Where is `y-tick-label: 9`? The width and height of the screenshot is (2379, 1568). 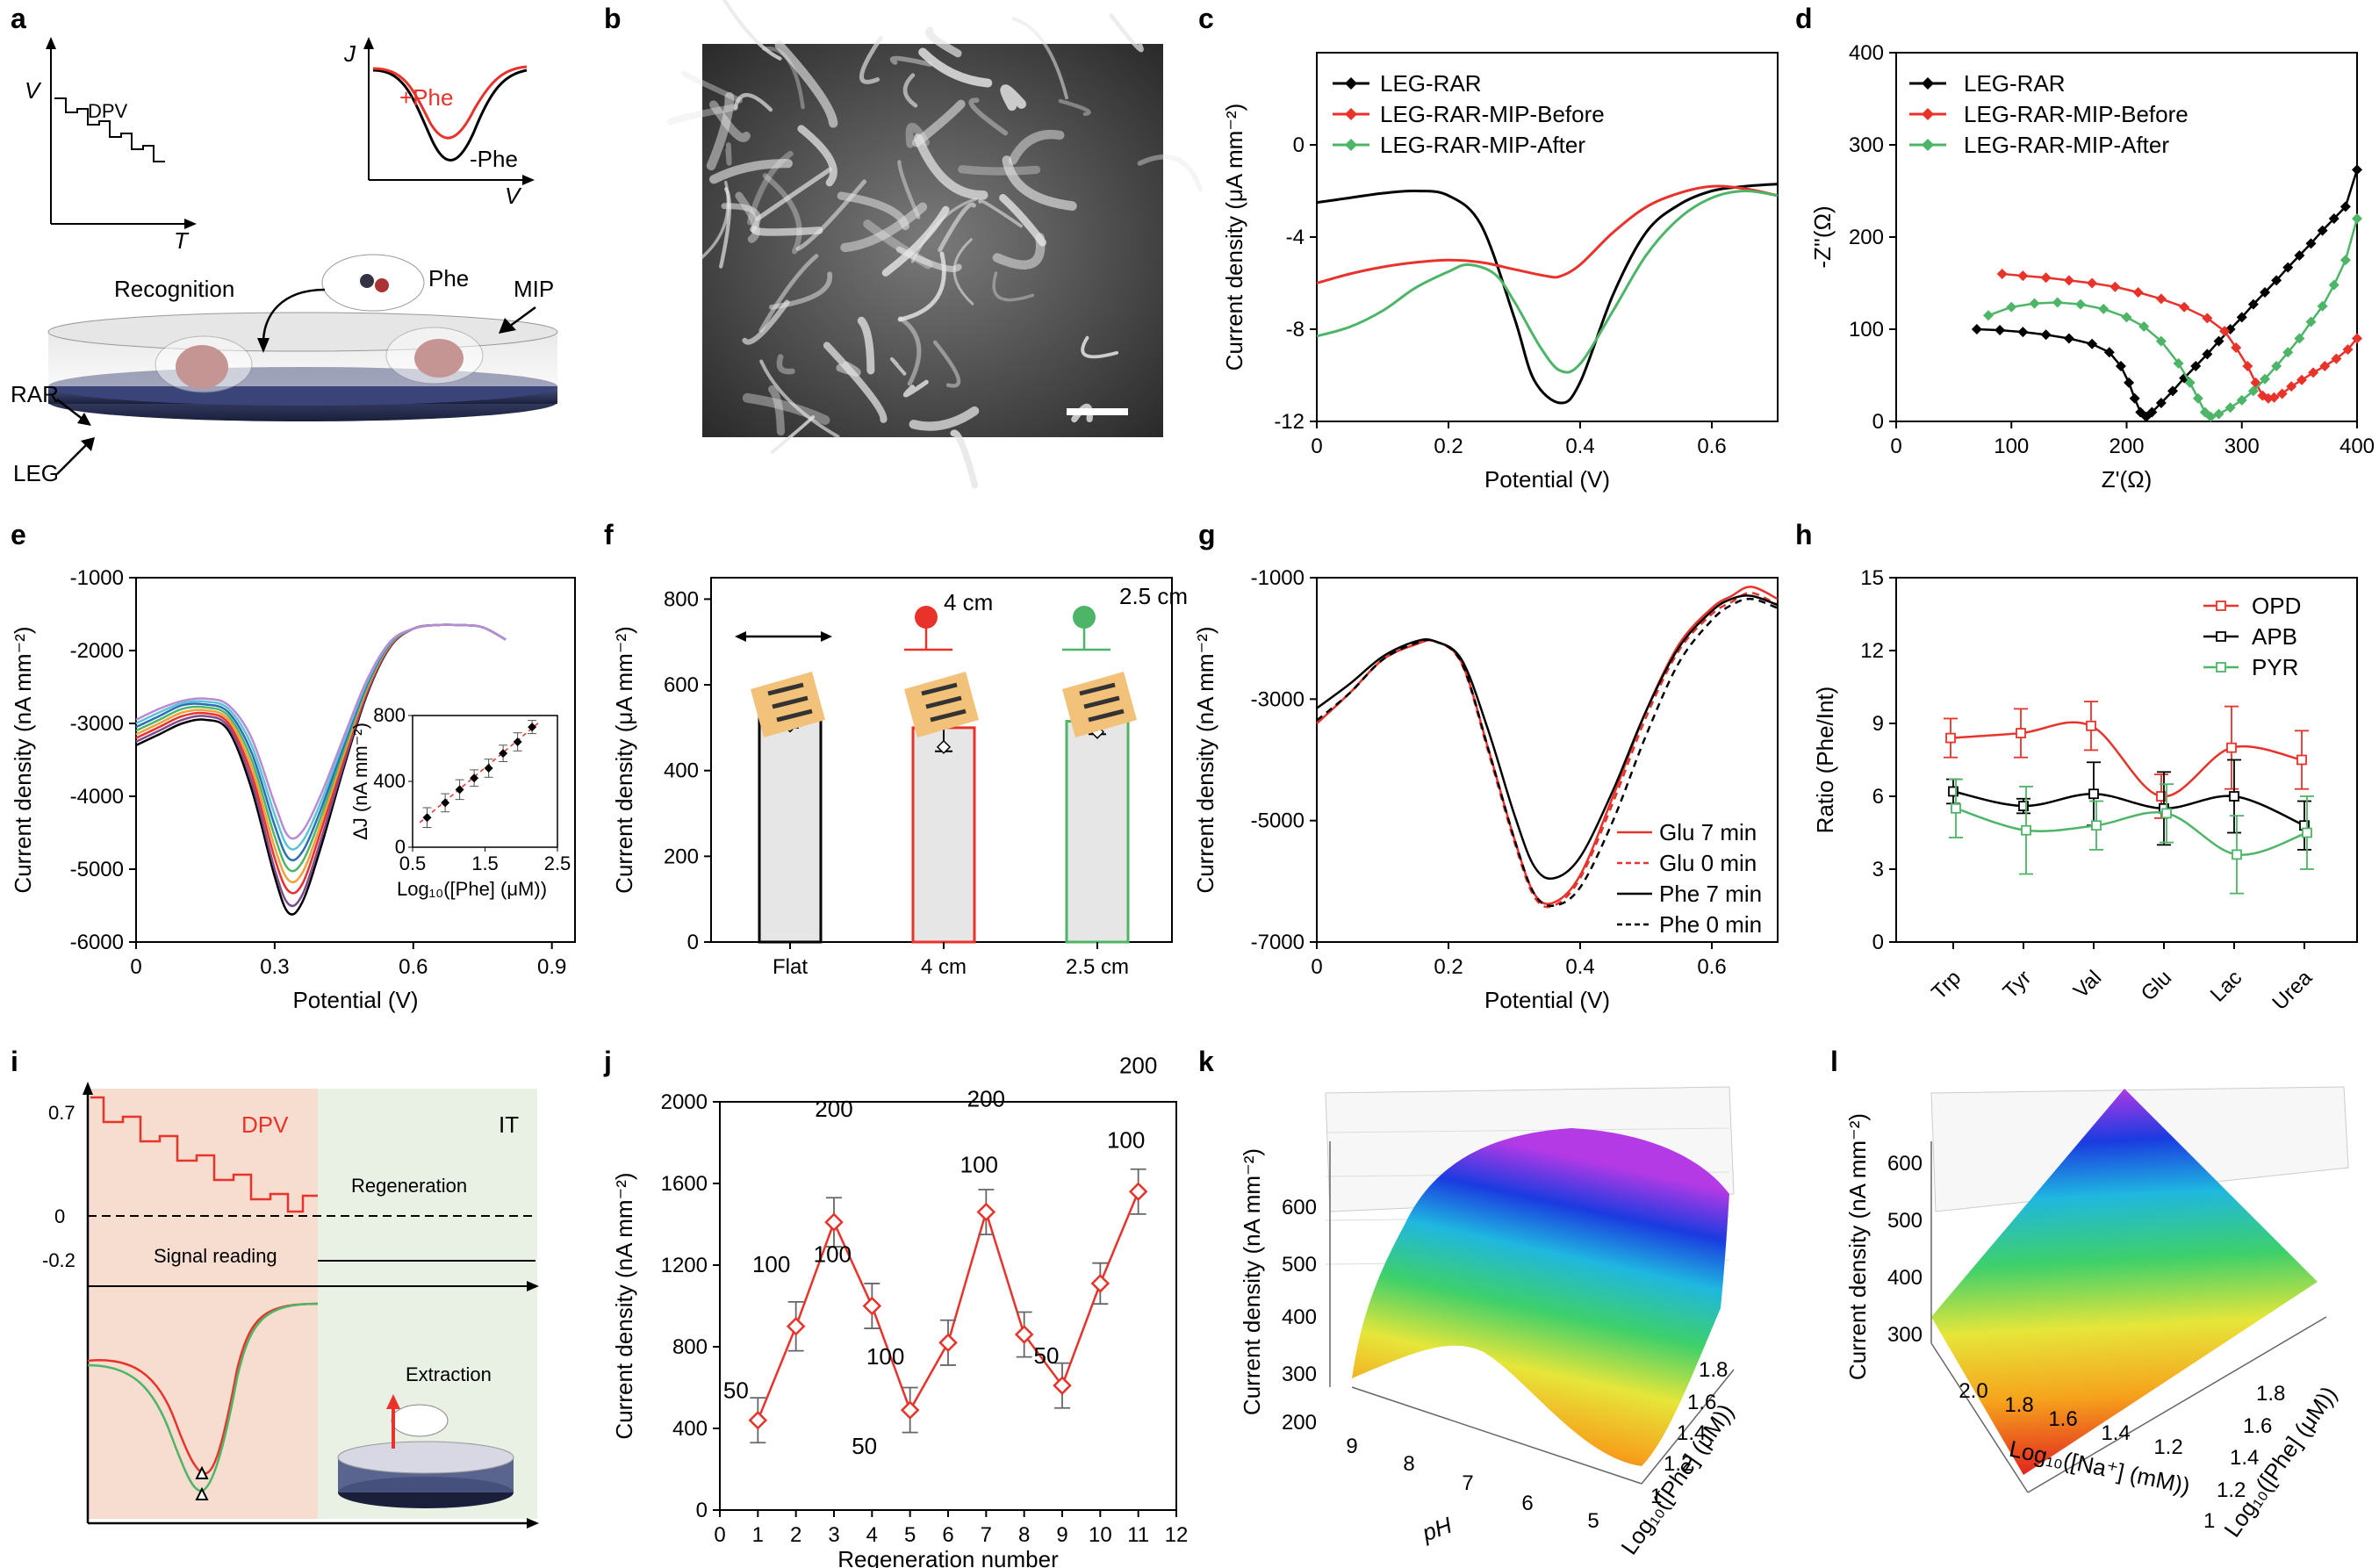
y-tick-label: 9 is located at coordinates (1878, 724).